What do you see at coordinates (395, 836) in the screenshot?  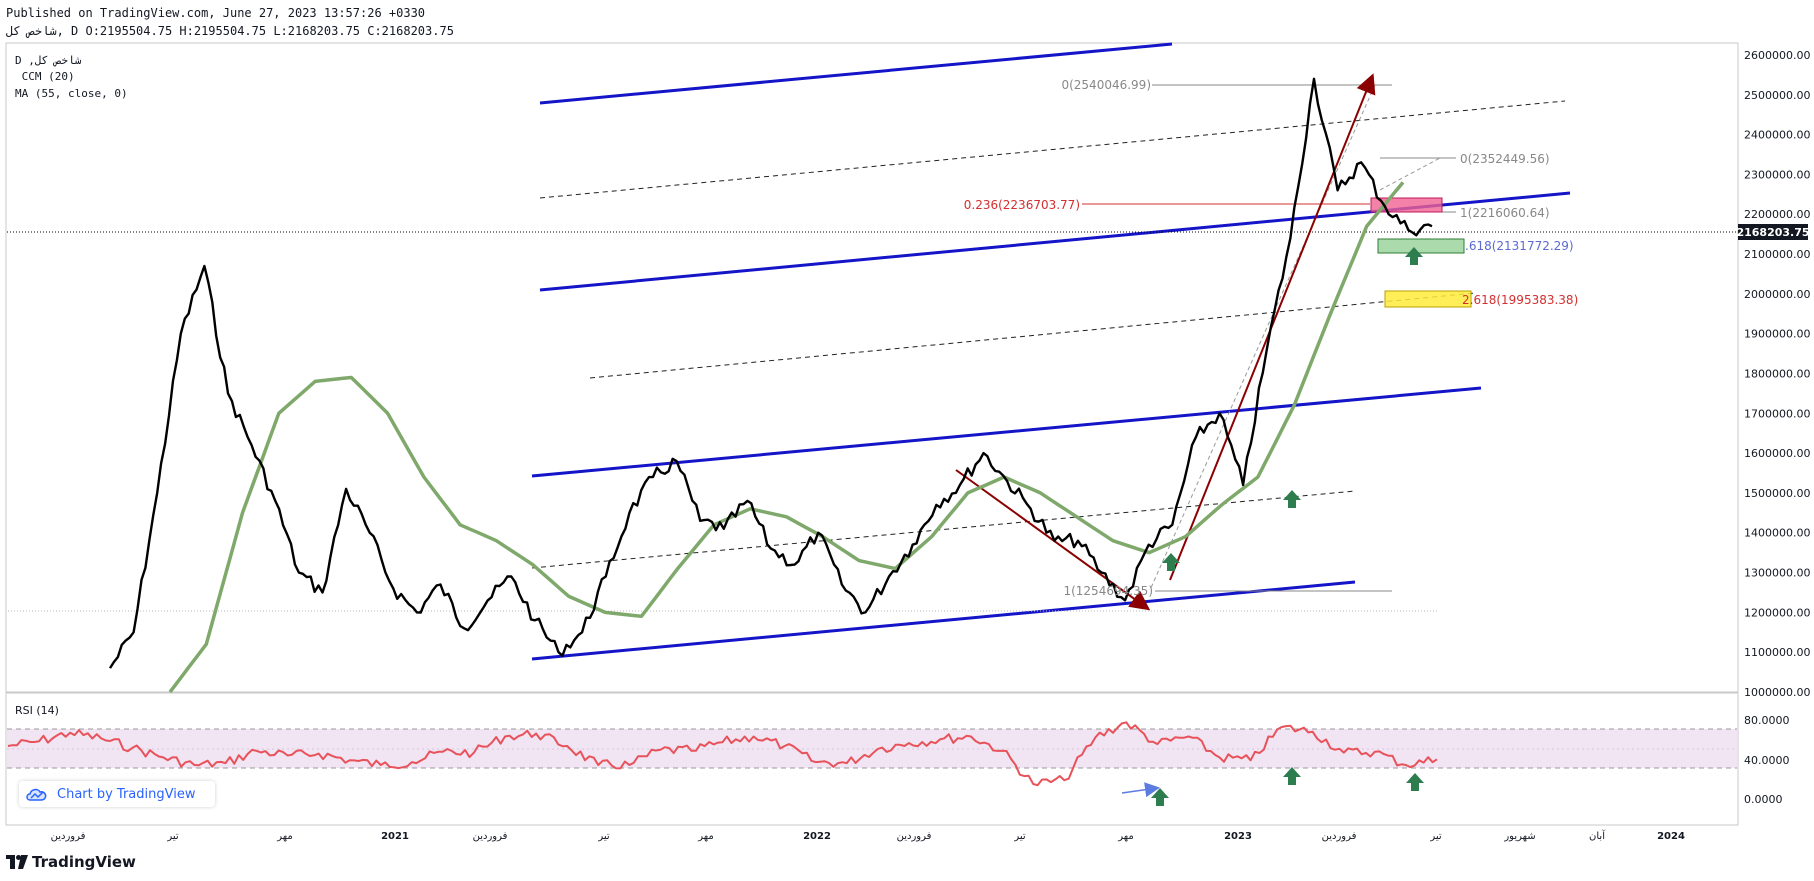 I see `time-axis-label: 2021` at bounding box center [395, 836].